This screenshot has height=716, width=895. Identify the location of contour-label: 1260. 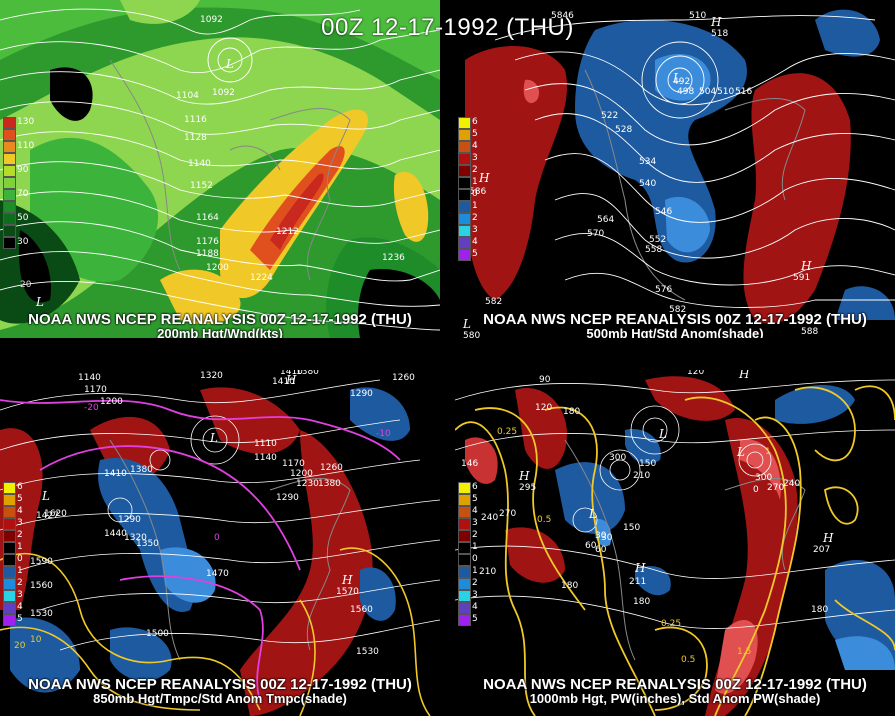
(331, 468).